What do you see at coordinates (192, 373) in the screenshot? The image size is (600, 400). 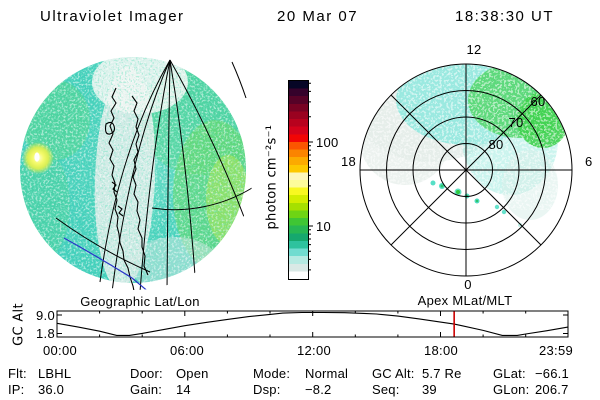 I see `status-door-value: Open` at bounding box center [192, 373].